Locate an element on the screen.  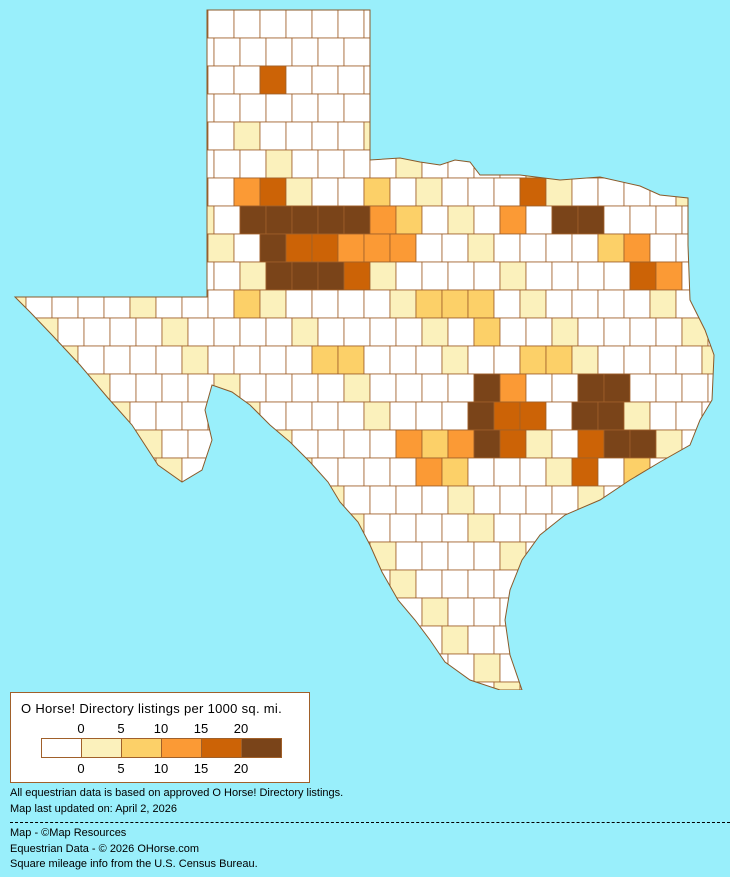
legend-color-bar is located at coordinates (161, 748).